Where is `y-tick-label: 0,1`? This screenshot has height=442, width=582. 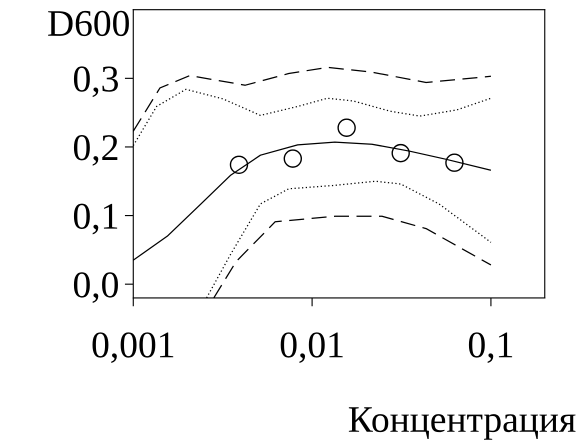
y-tick-label: 0,1 is located at coordinates (96, 219).